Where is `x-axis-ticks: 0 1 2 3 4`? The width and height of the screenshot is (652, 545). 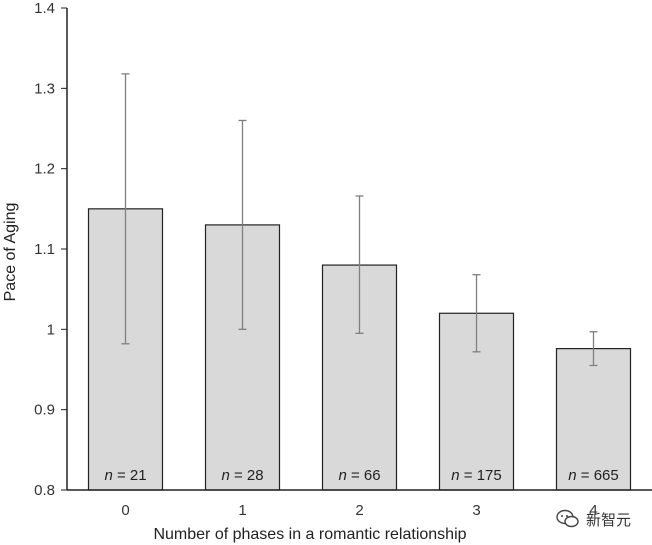 x-axis-ticks: 0 1 2 3 4 is located at coordinates (359, 510).